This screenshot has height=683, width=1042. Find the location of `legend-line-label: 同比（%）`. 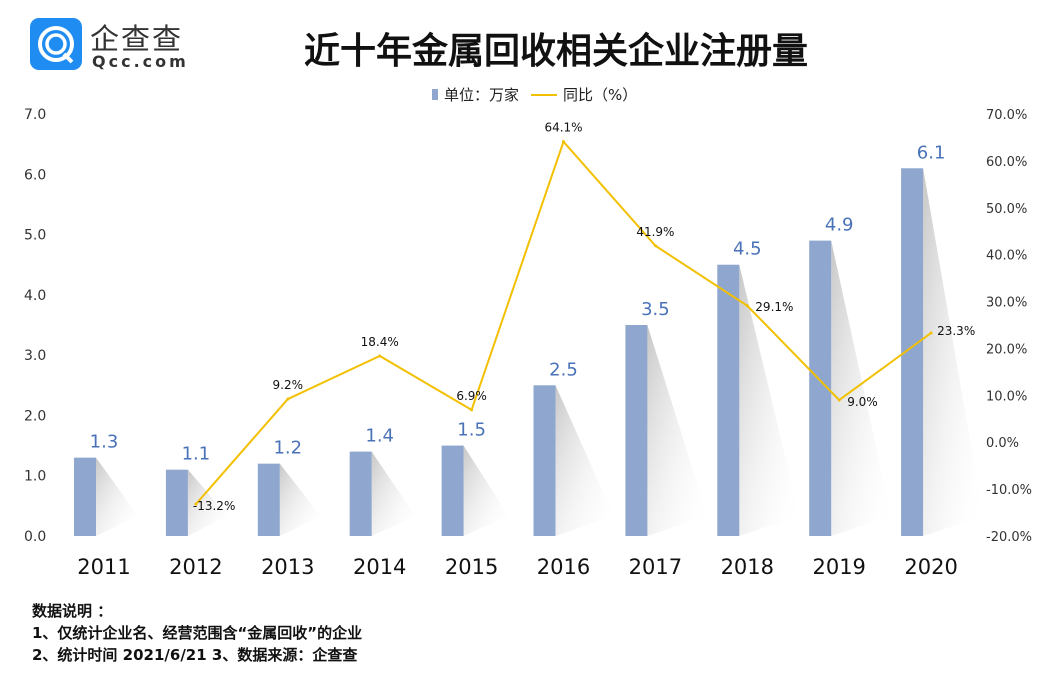

legend-line-label: 同比（%） is located at coordinates (600, 95).